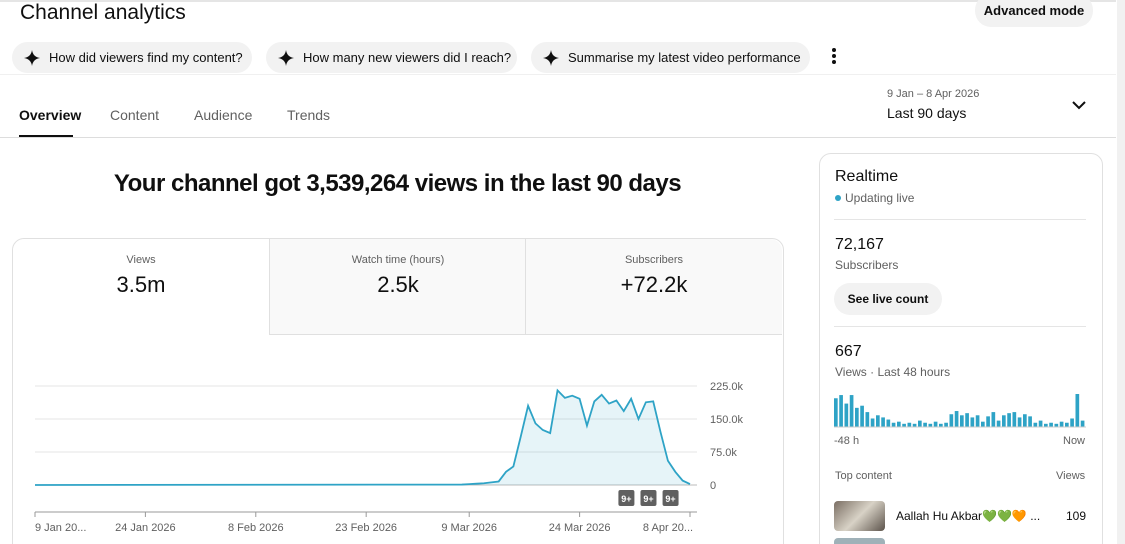 The height and width of the screenshot is (544, 1125). Describe the element at coordinates (103, 12) in the screenshot. I see `page-title: Channel analytics` at that location.